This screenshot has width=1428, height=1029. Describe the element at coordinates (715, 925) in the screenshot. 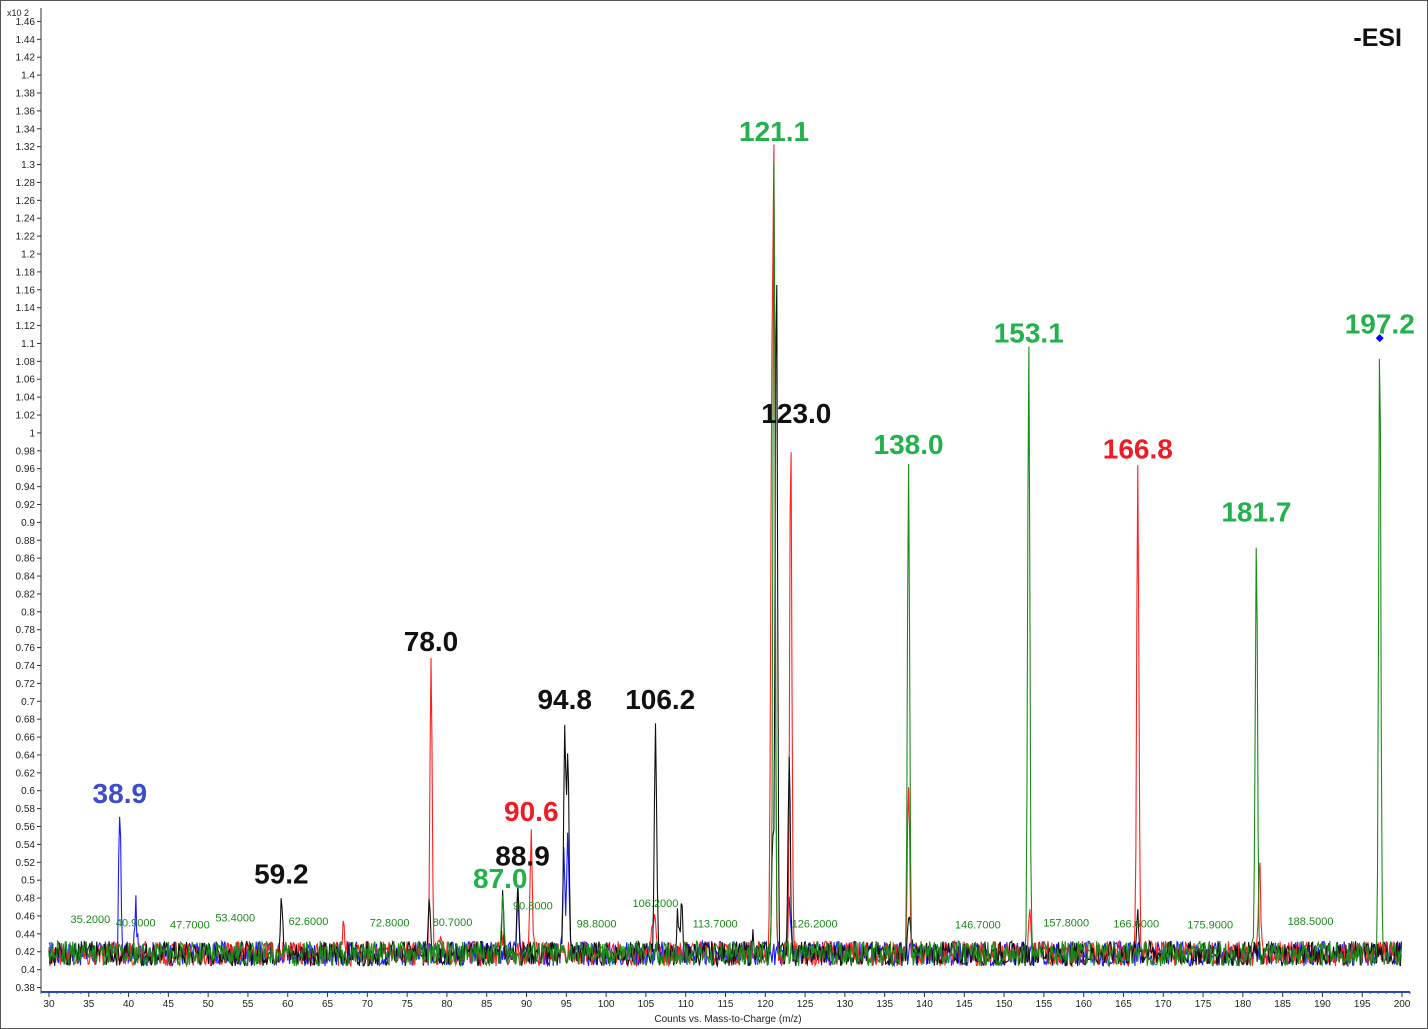

I see `mz-tick-annotation: 113.7000` at that location.